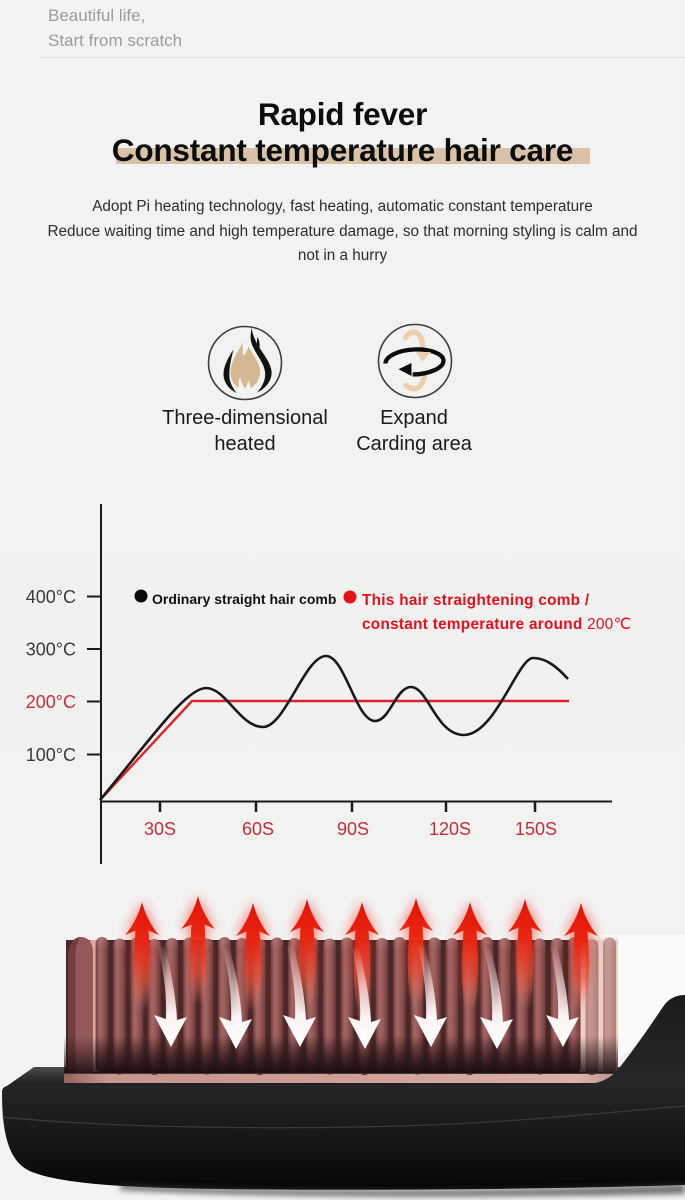 Image resolution: width=685 pixels, height=1200 pixels. I want to click on svg-text: 60S, so click(258, 829).